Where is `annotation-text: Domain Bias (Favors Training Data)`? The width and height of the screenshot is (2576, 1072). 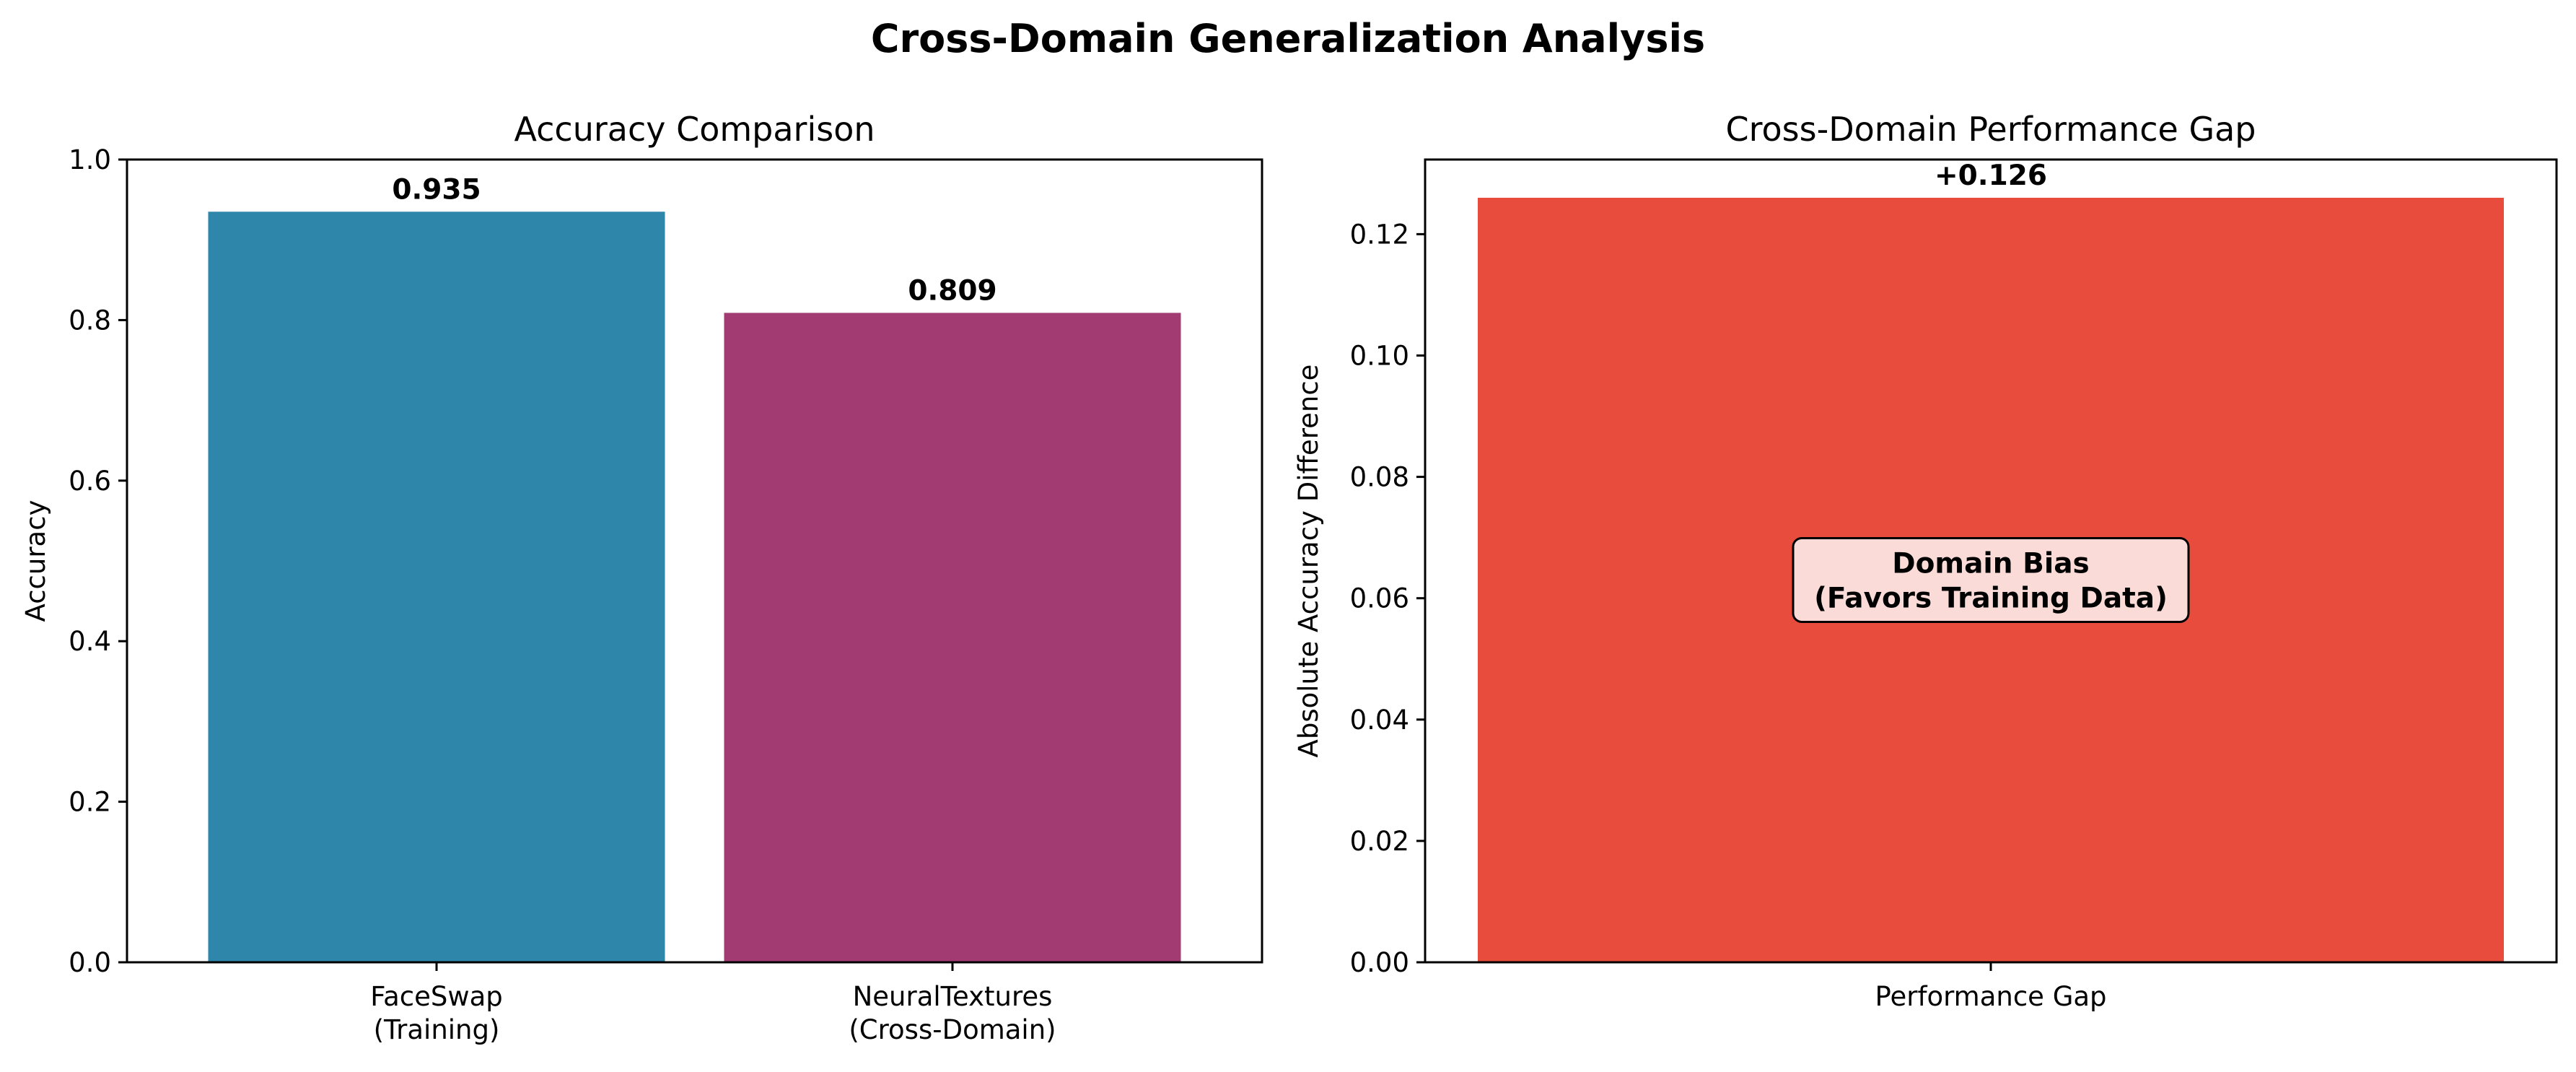
annotation-text: Domain Bias (Favors Training Data) is located at coordinates (1991, 580).